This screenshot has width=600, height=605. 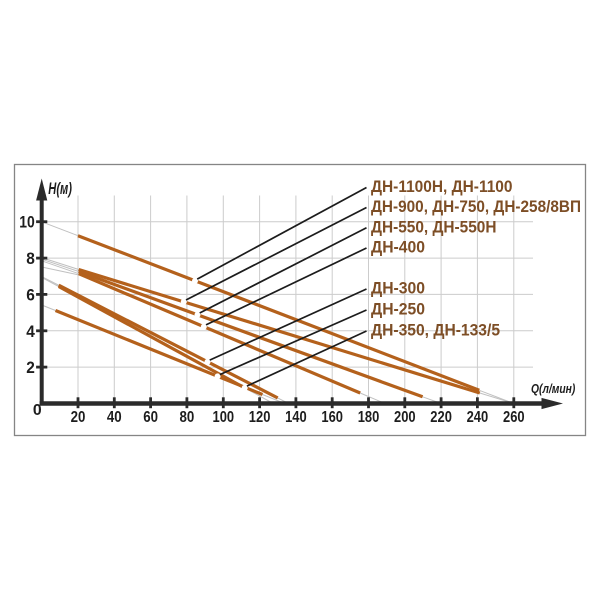 I want to click on svg-text: 260, so click(x=514, y=417).